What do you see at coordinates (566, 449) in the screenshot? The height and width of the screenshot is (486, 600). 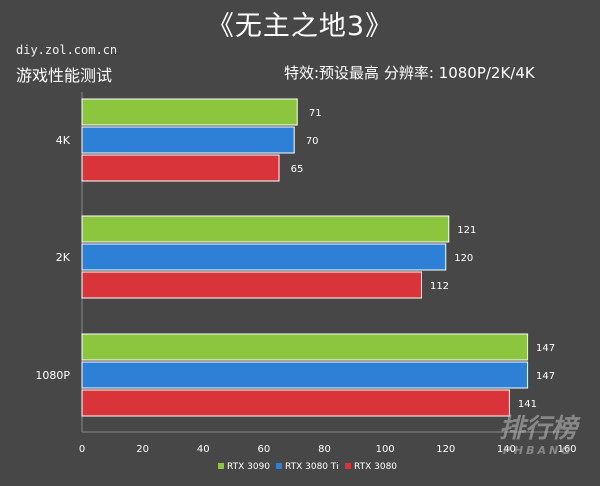 I see `x-tick-label: 160` at bounding box center [566, 449].